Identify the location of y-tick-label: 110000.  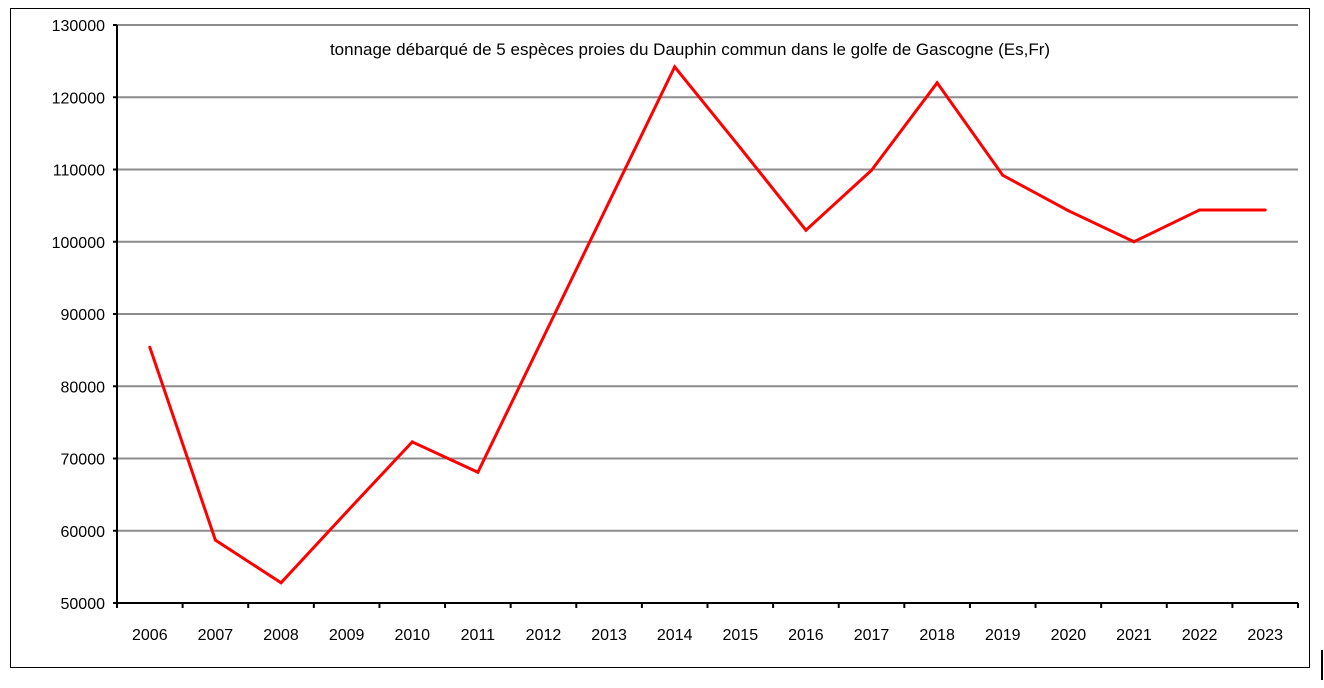
(79, 171).